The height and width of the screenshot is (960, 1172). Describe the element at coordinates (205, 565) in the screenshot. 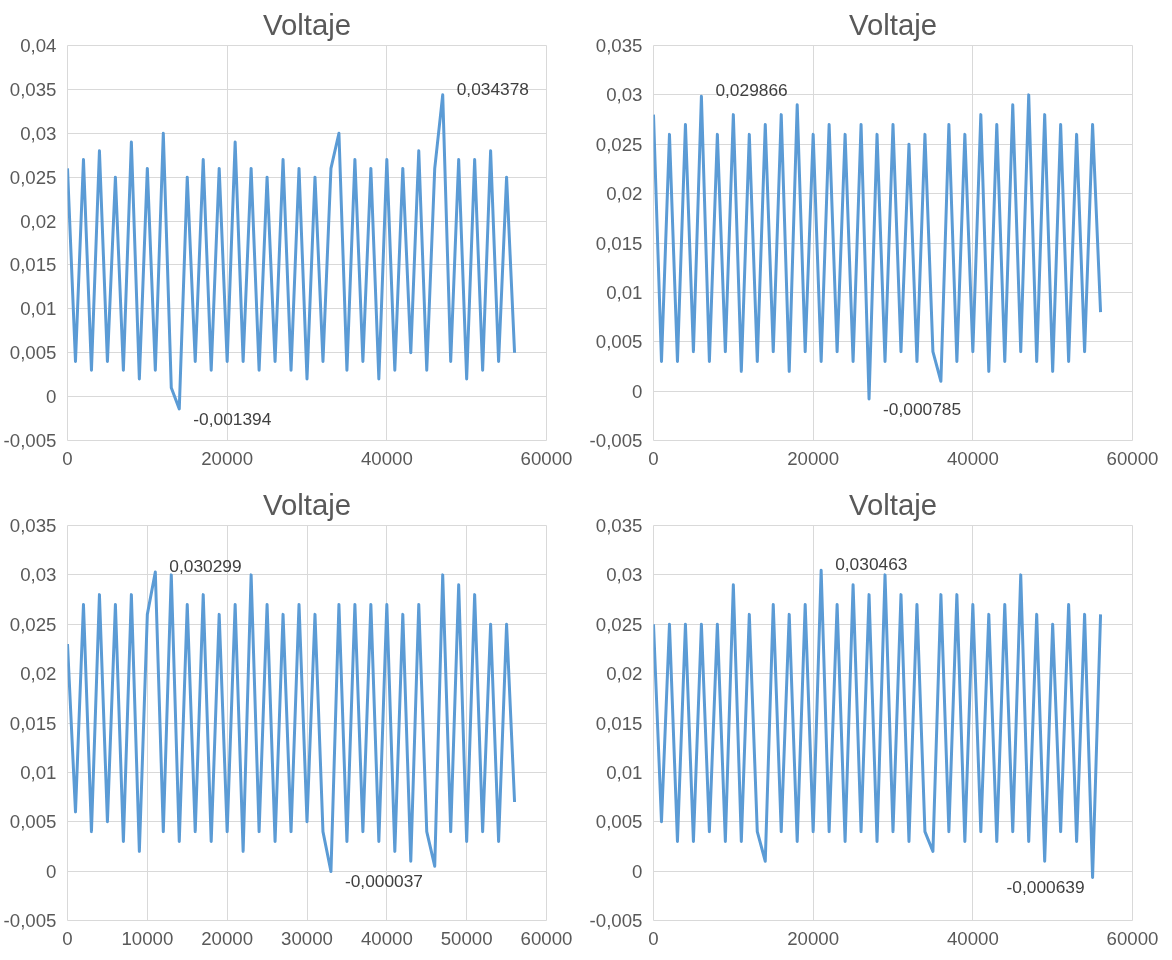

I see `annotation: 0,030299` at that location.